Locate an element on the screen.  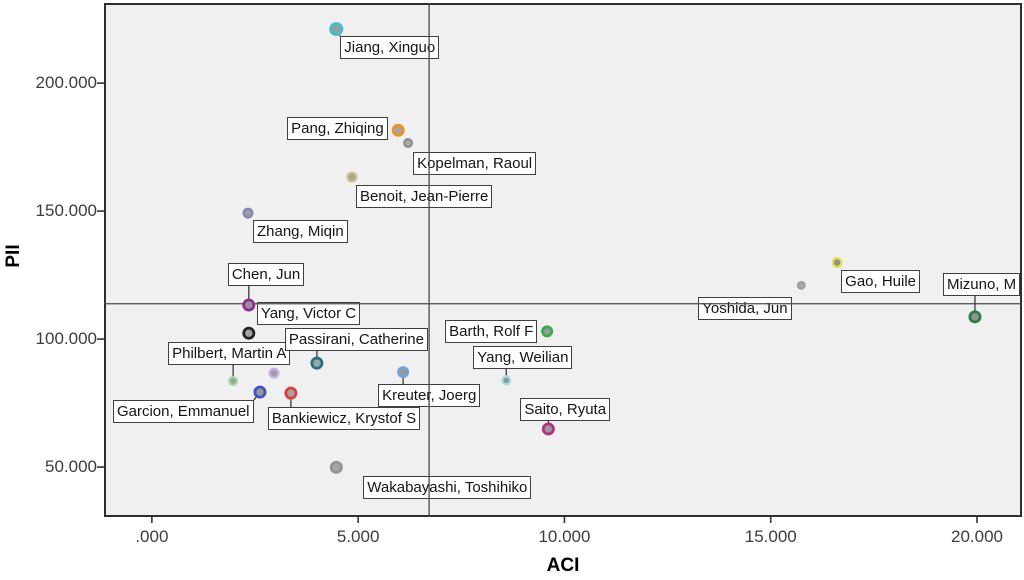
point-label-jiang-xinguo: Jiang, Xinguo is located at coordinates (390, 48).